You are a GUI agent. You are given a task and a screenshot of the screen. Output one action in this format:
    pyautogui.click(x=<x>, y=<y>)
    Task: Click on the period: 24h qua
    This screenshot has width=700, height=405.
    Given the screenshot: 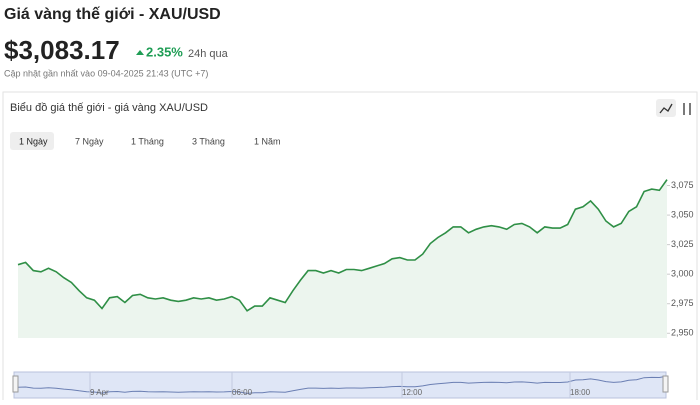 What is the action you would take?
    pyautogui.click(x=208, y=54)
    